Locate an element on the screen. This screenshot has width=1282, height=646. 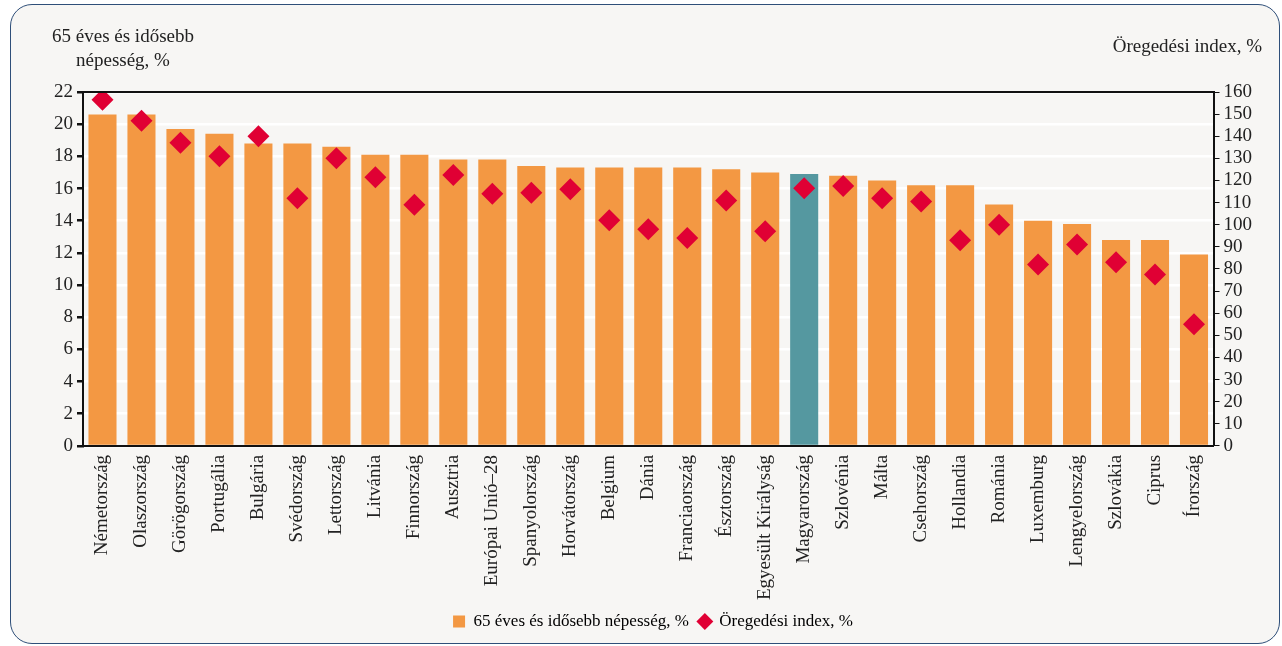
y2-tick-label: 110 is located at coordinates (1237, 201).